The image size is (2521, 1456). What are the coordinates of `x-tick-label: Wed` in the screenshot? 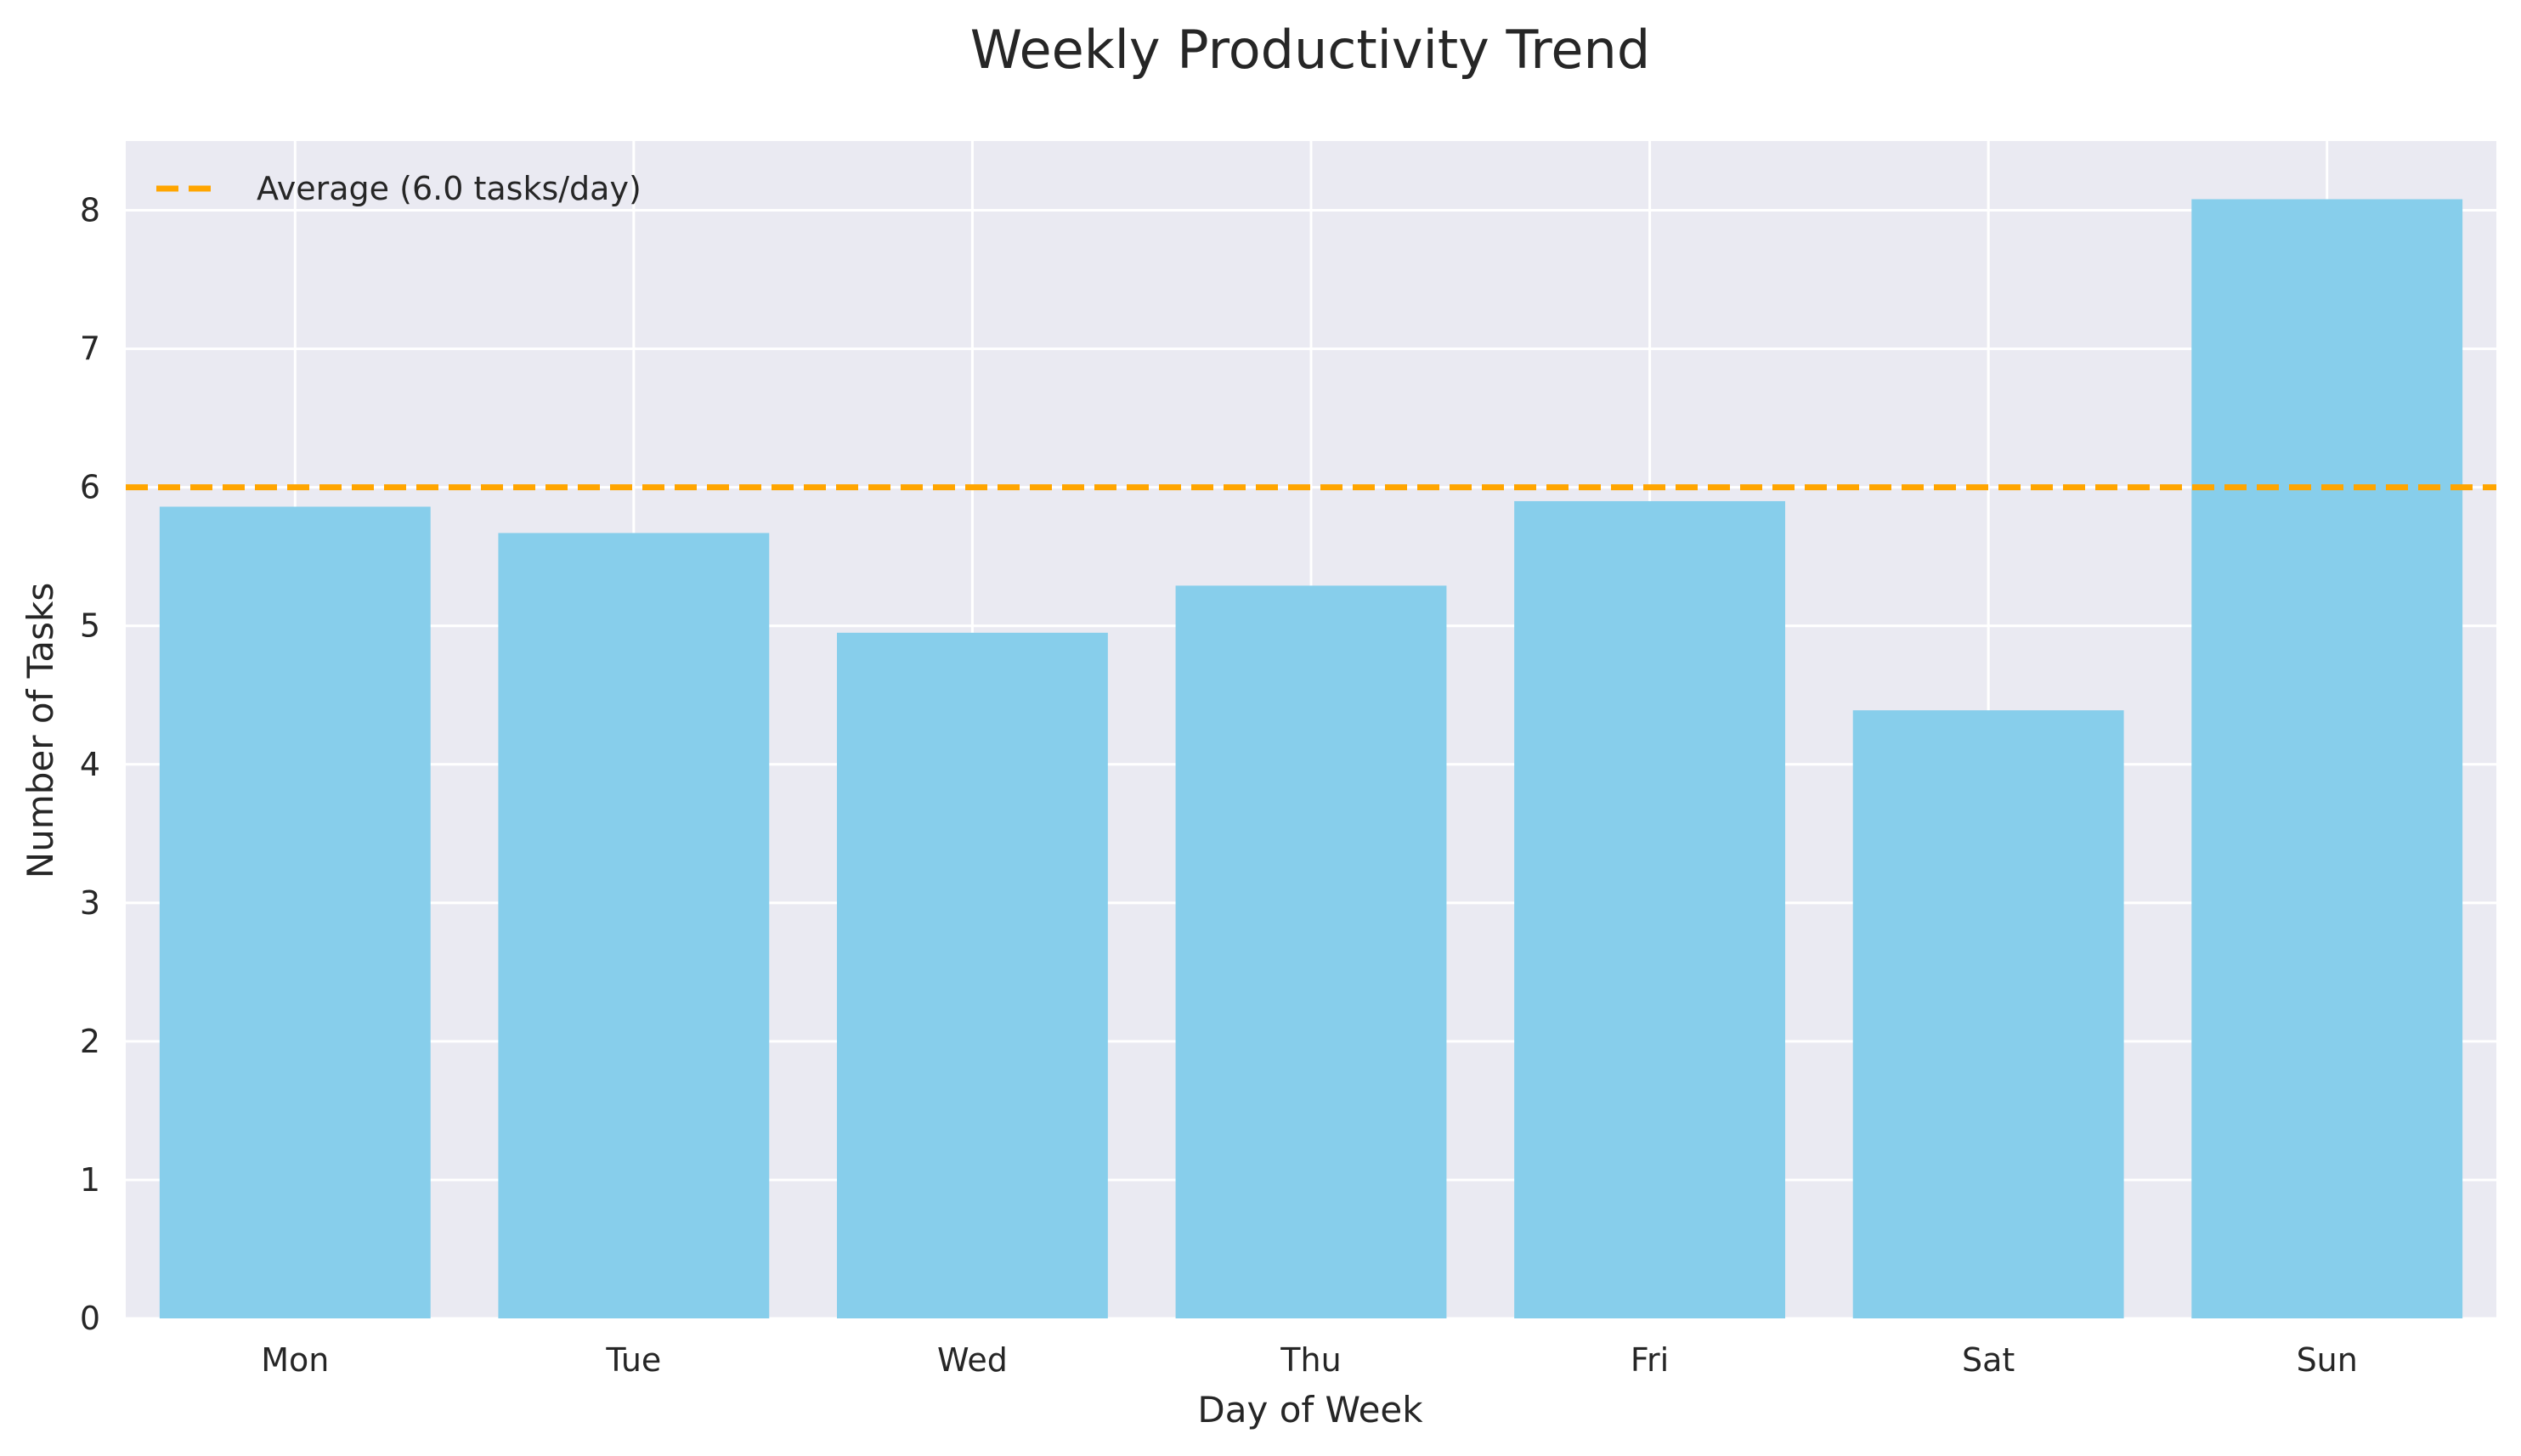 It's located at (972, 1360).